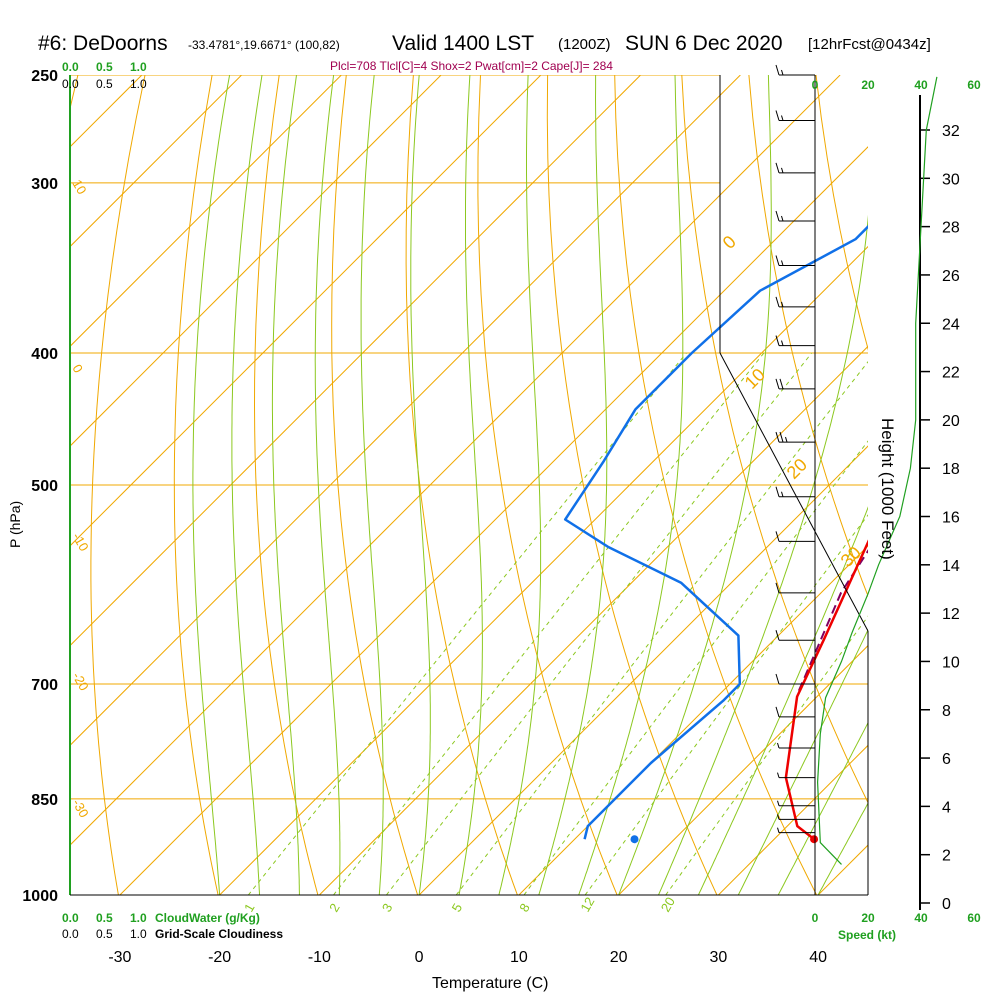 The height and width of the screenshot is (1000, 1000). What do you see at coordinates (951, 324) in the screenshot?
I see `height-tick-label: 24` at bounding box center [951, 324].